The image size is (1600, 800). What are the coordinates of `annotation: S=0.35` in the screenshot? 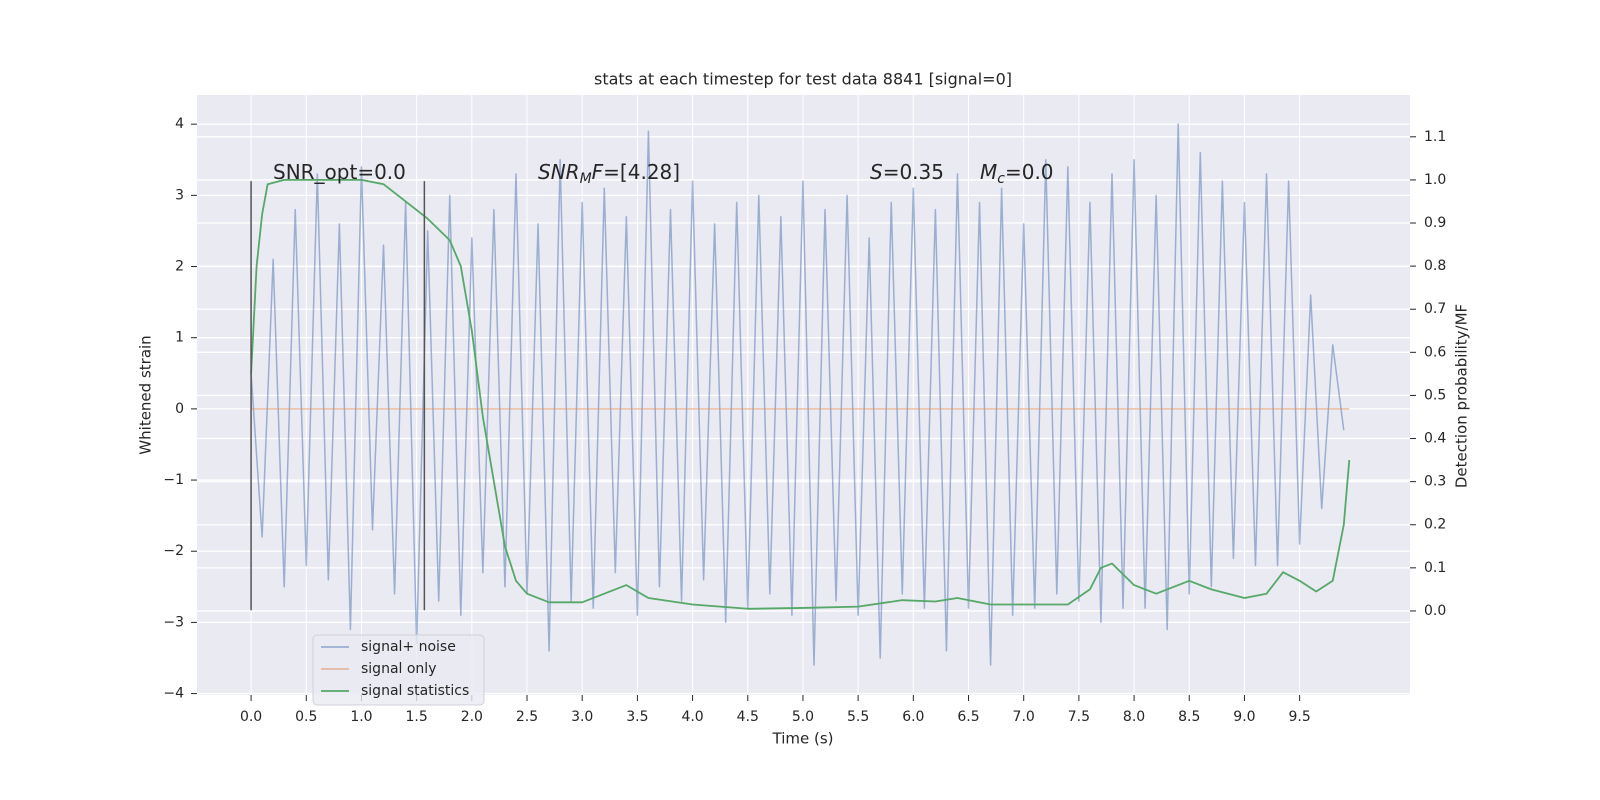 It's located at (907, 172).